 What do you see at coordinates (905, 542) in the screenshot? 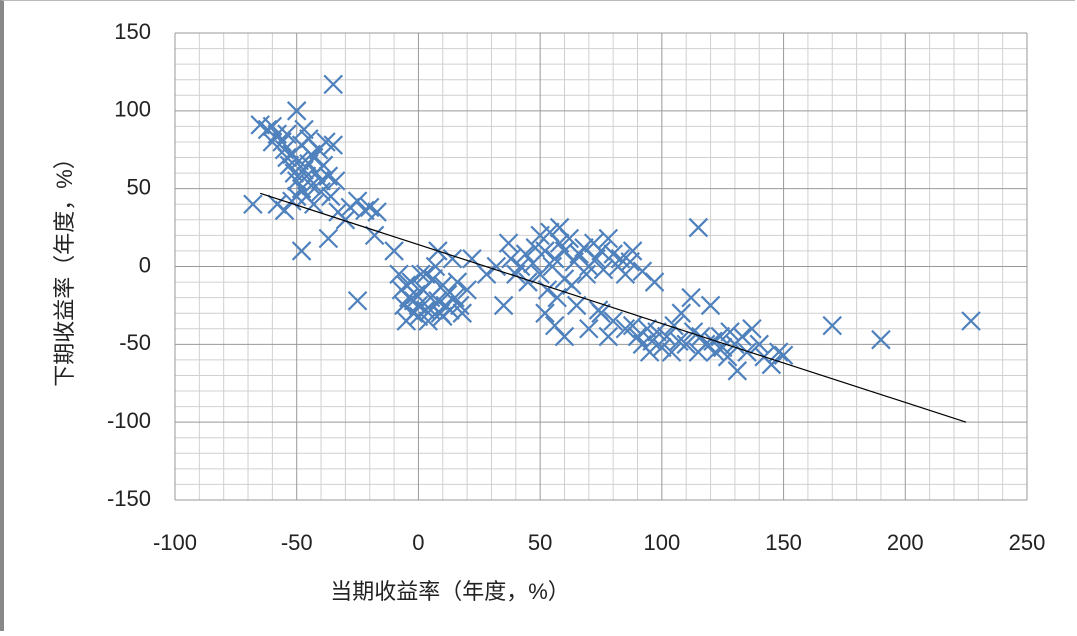
I see `x-tick-label: 200` at bounding box center [905, 542].